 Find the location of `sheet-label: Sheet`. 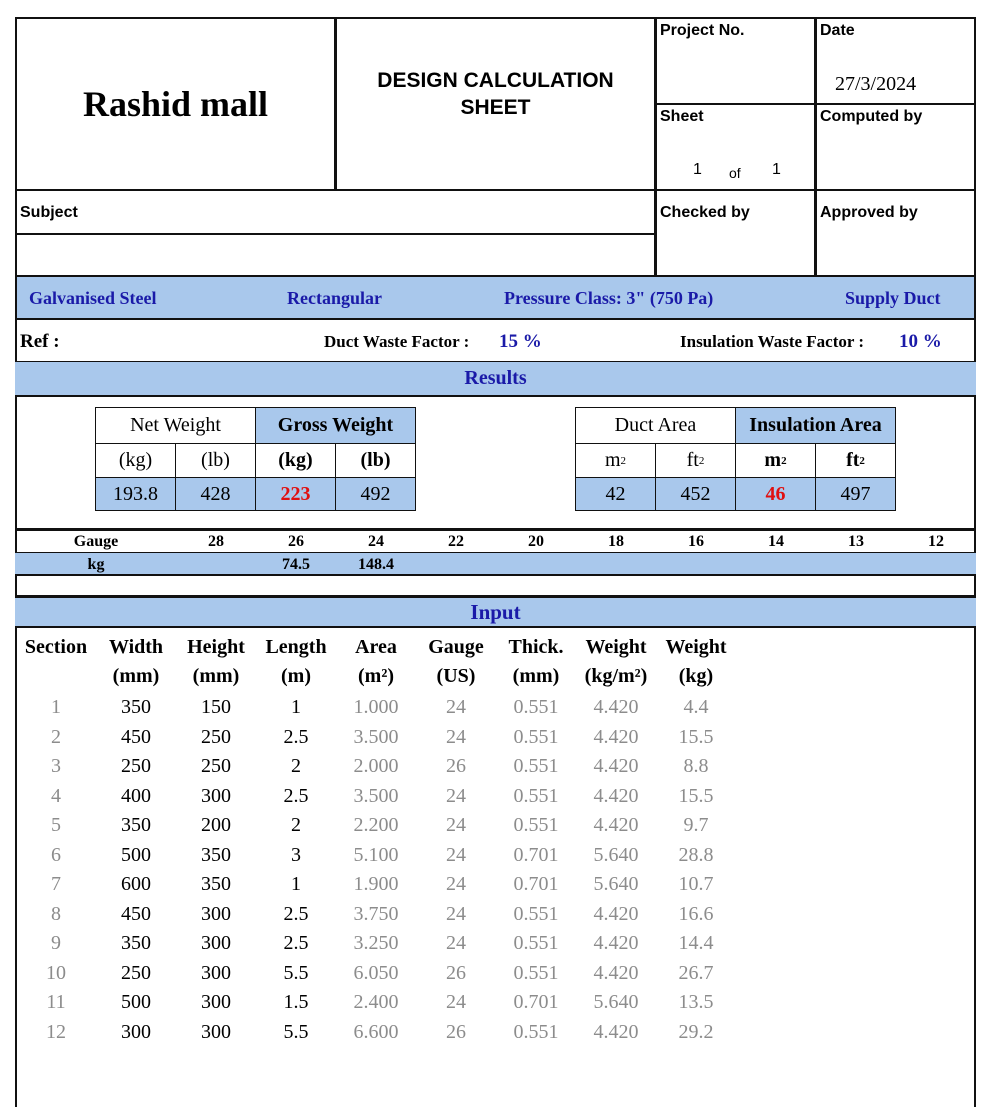

sheet-label: Sheet is located at coordinates (682, 116).